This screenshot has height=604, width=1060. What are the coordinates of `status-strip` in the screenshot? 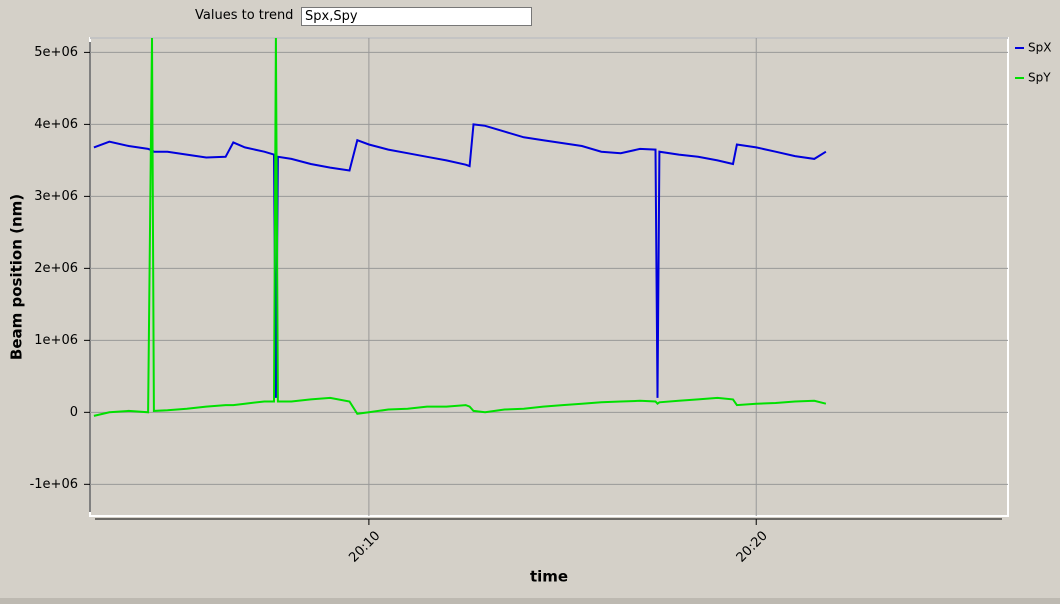 It's located at (530, 601).